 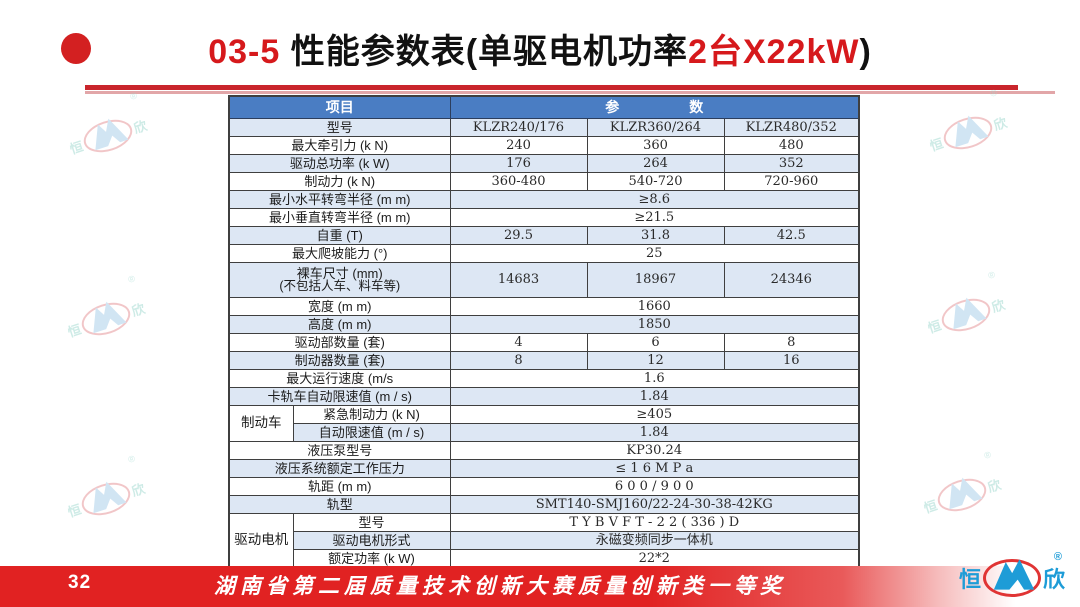 I want to click on parameter-value: 480, so click(x=791, y=145).